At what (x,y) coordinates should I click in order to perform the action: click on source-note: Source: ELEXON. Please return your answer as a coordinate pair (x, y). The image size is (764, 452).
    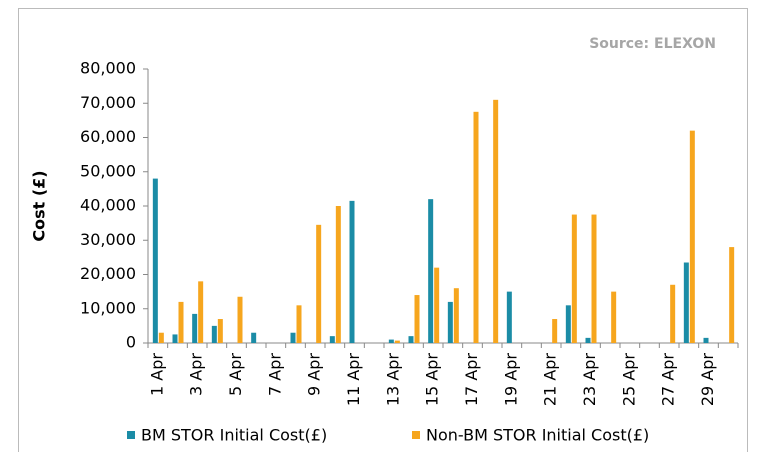
    Looking at the image, I should click on (652, 44).